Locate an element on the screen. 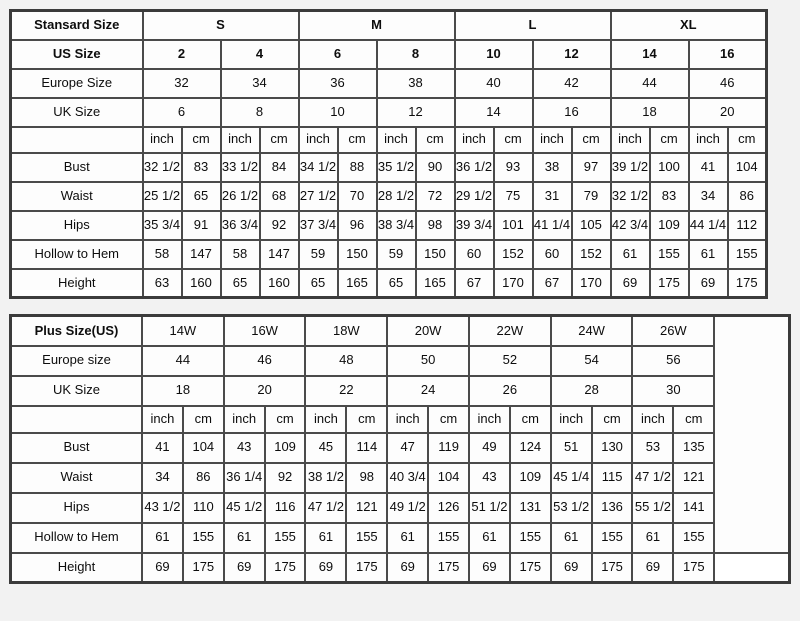  bust-value: 33 1/2 is located at coordinates (240, 167).